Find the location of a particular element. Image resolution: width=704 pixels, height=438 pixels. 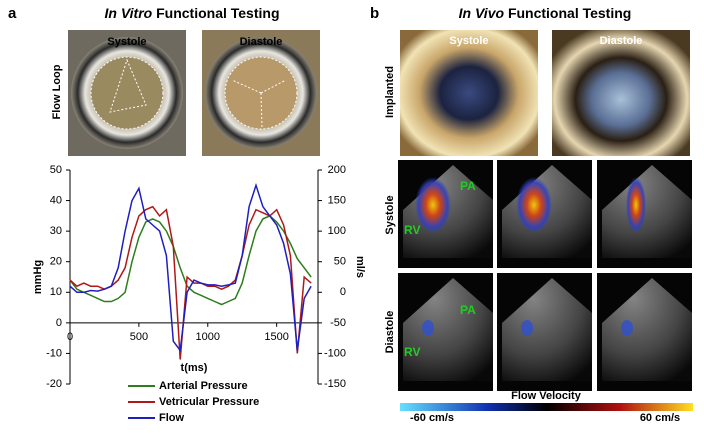

panel-label: b is located at coordinates (374, 13).